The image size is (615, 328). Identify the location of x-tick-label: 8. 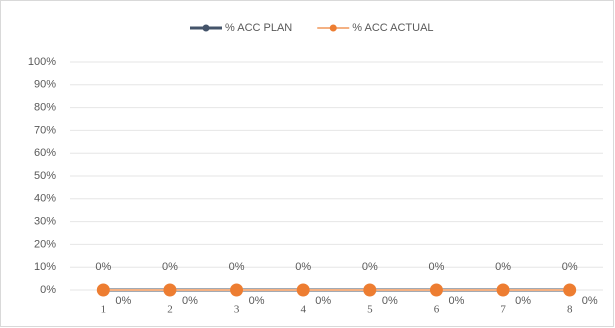
(570, 310).